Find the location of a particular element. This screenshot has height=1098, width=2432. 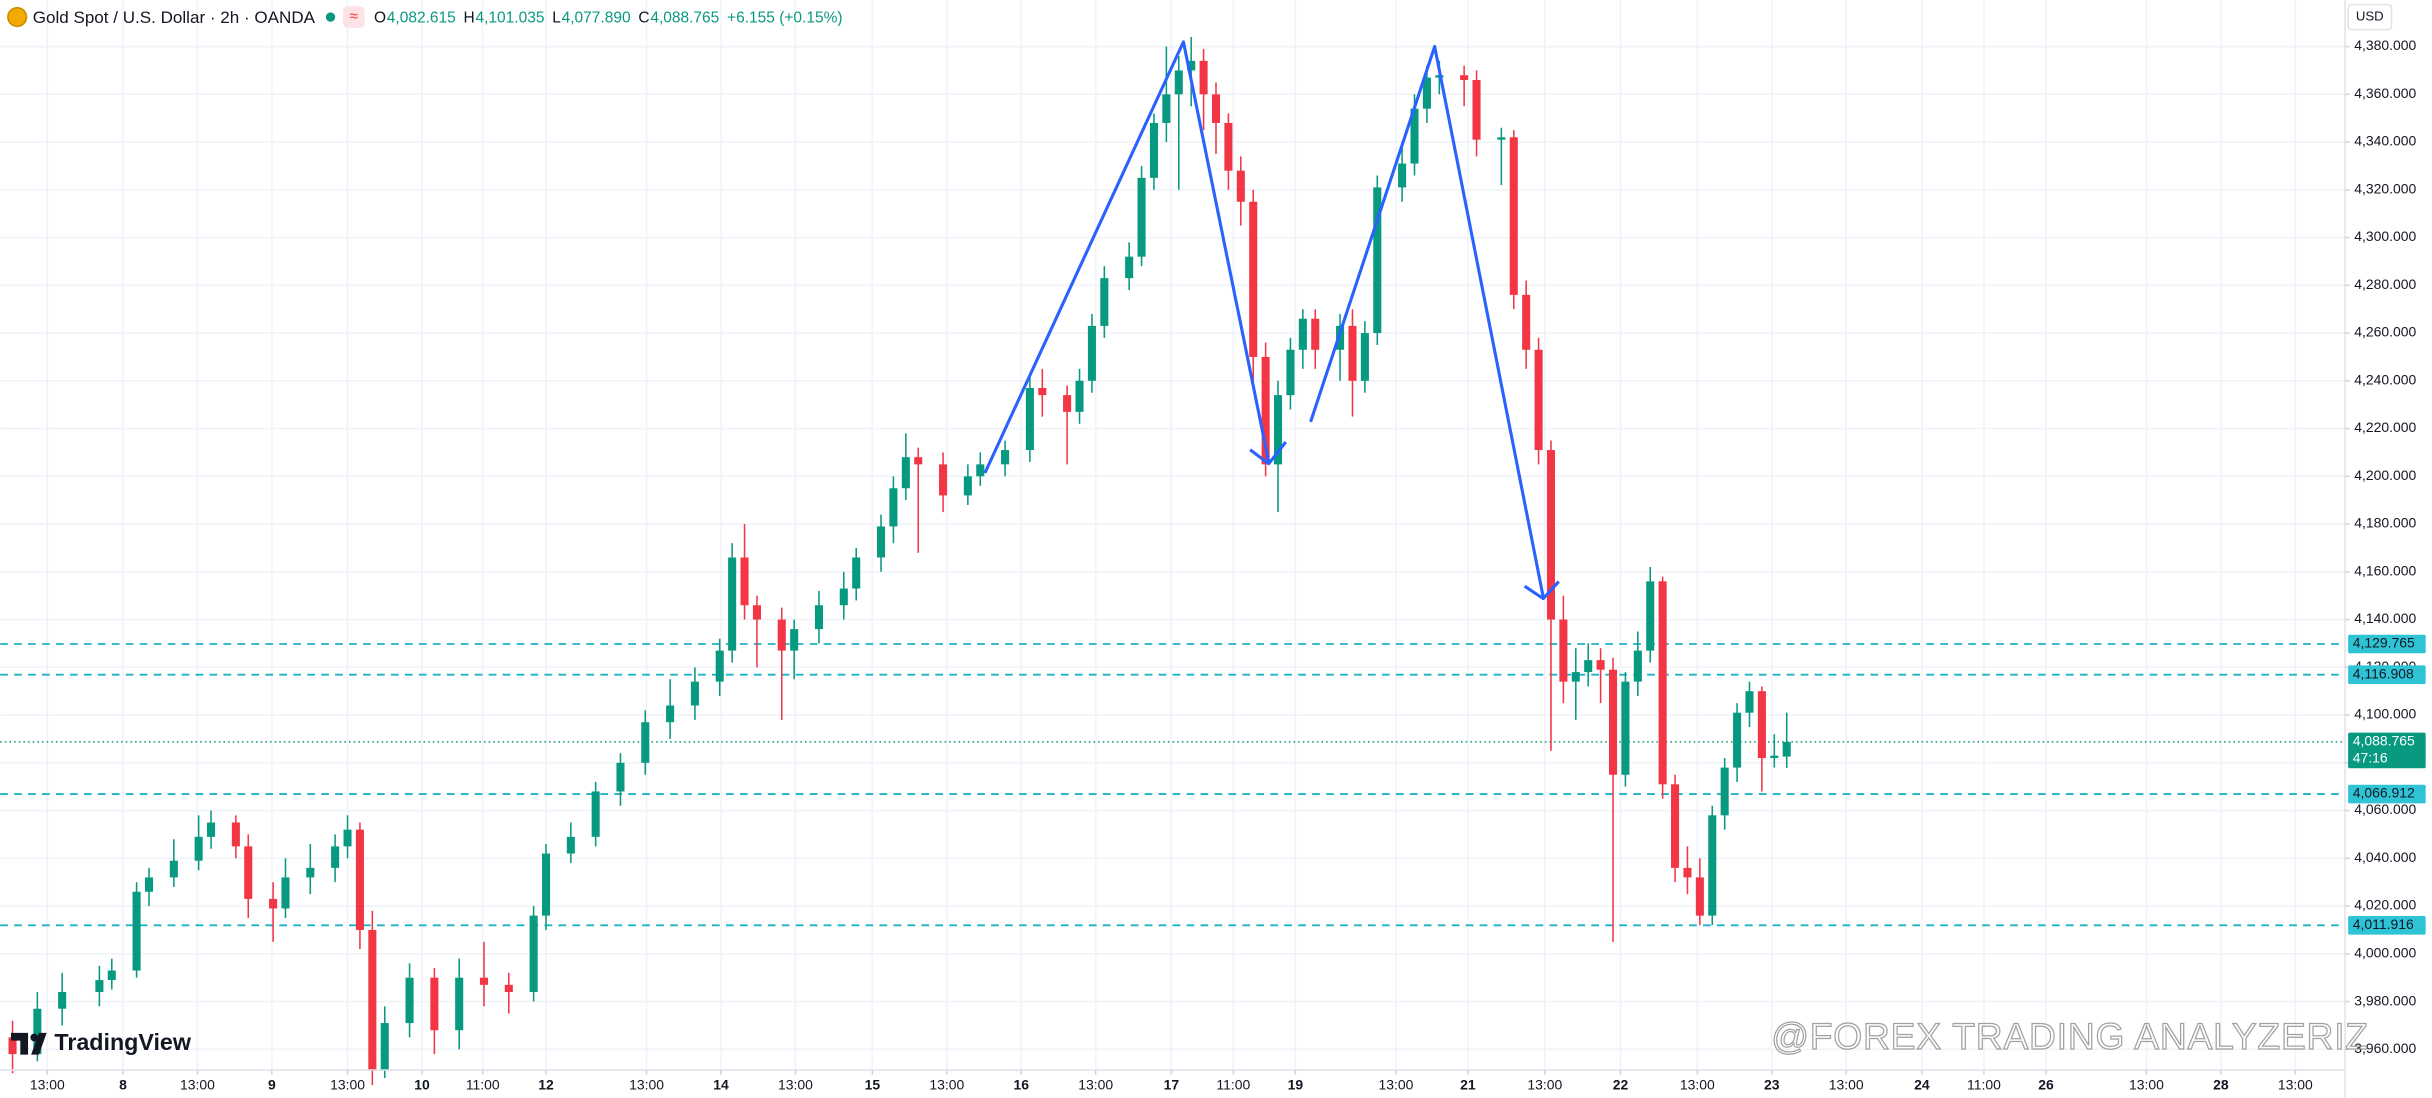

x-tick-label: 9 is located at coordinates (272, 1084).